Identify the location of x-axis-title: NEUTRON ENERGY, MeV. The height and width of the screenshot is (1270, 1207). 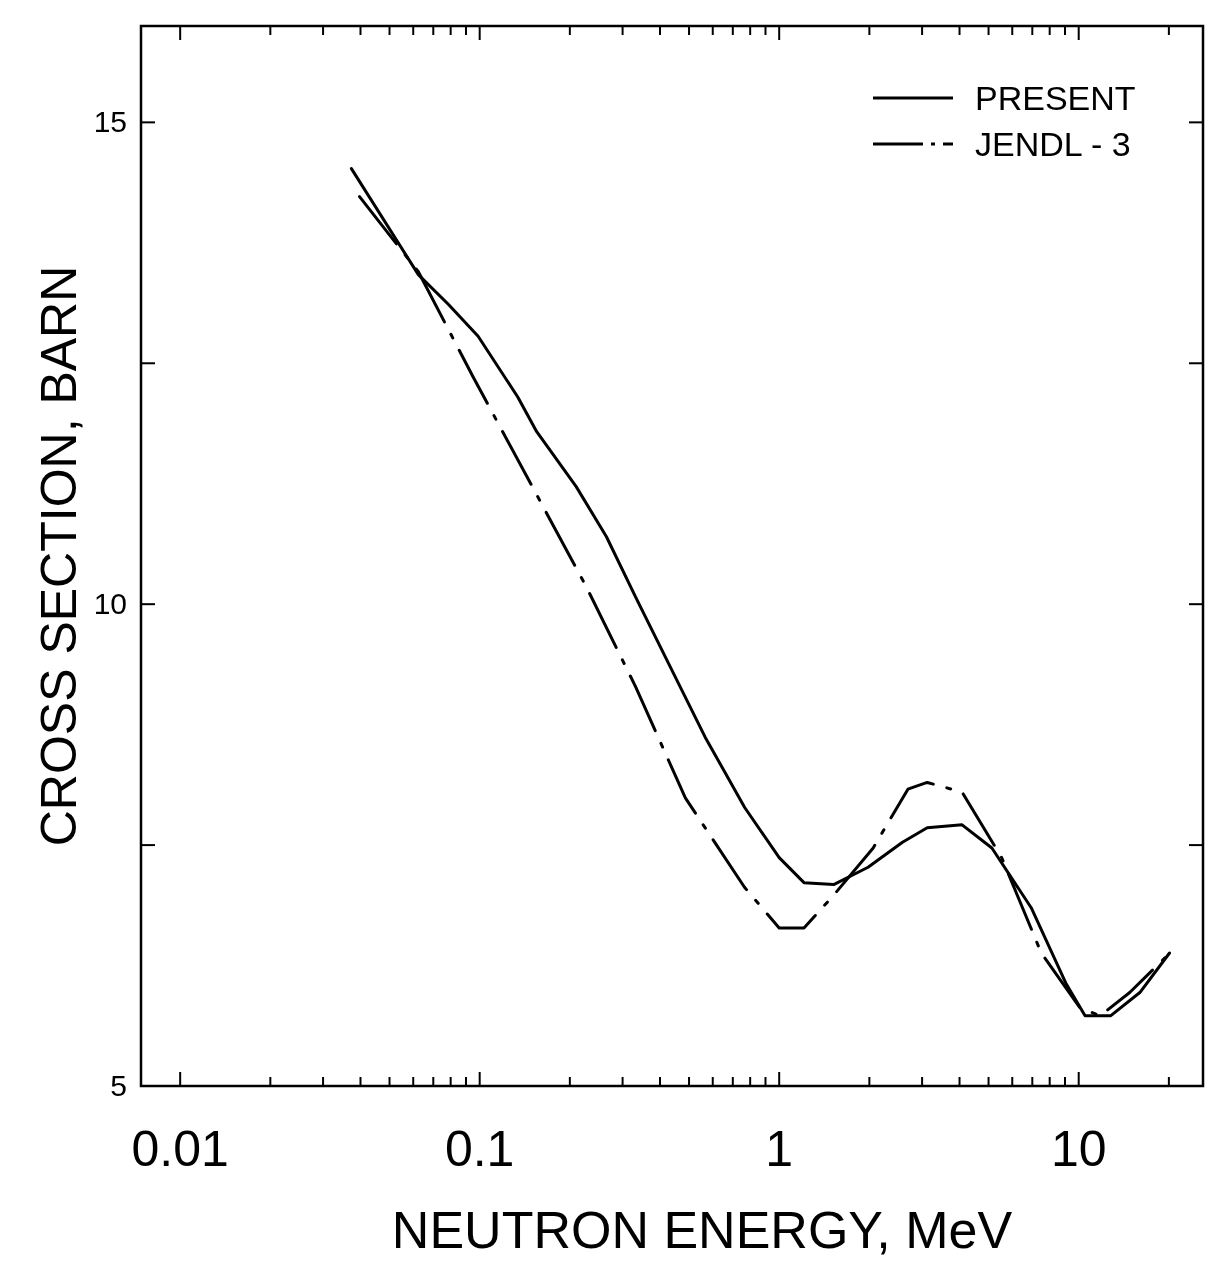
(702, 1230).